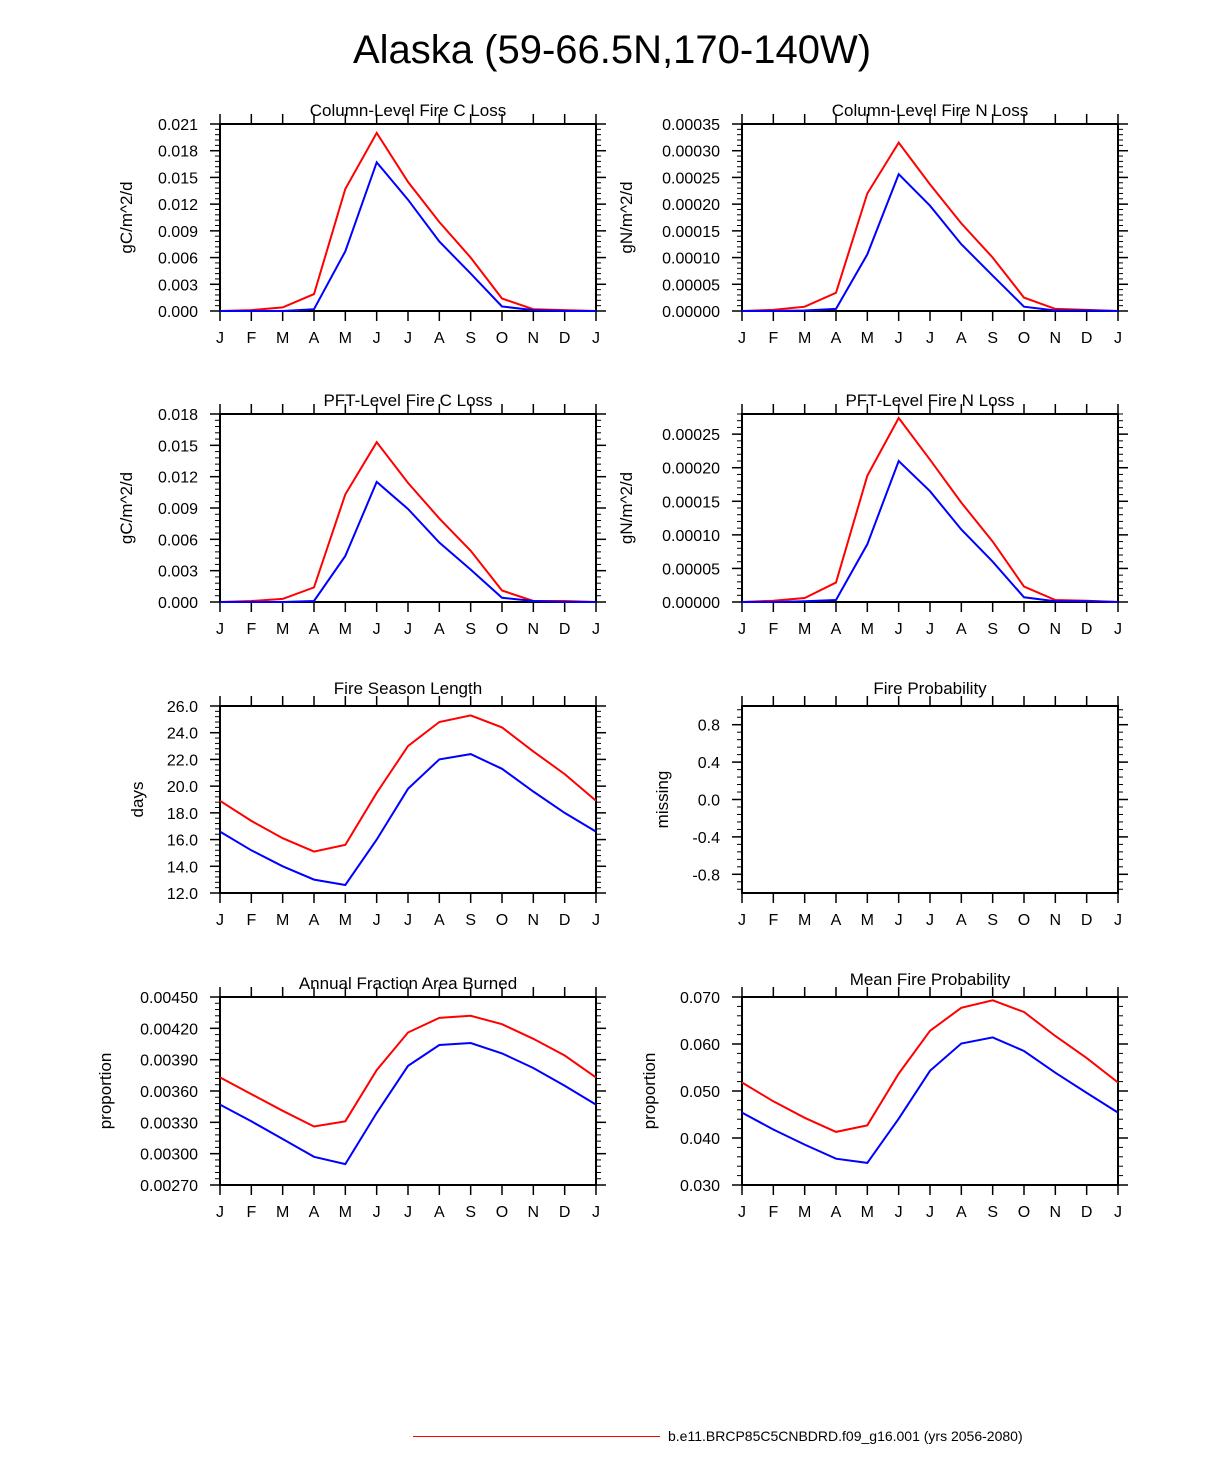  Describe the element at coordinates (407, 400) in the screenshot. I see `chart-title: PFT-Level Fire C Loss` at that location.